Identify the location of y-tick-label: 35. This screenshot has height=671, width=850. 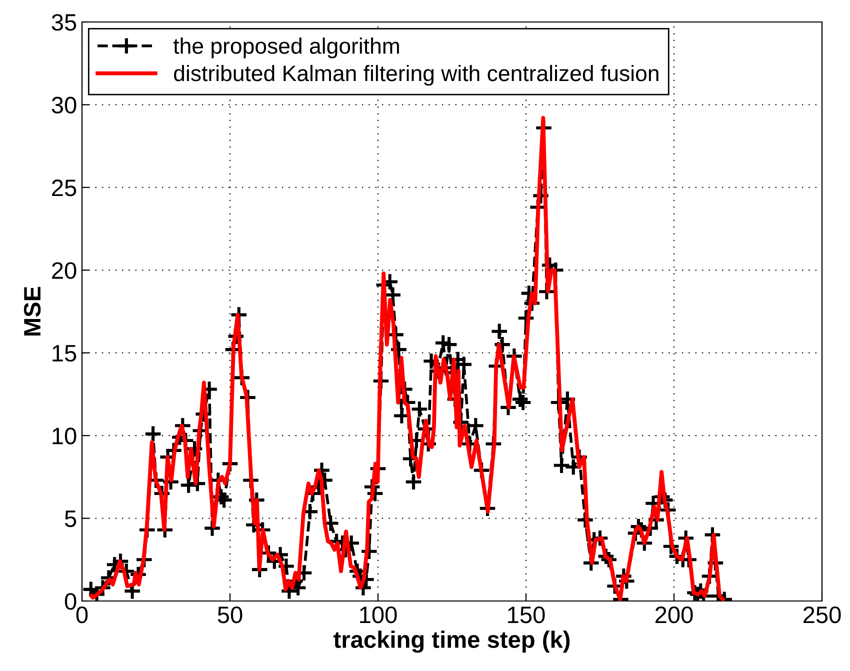
(64, 22).